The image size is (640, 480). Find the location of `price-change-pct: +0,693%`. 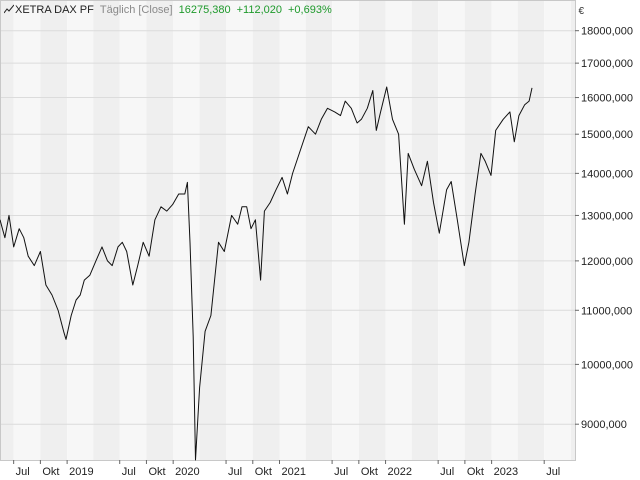

price-change-pct: +0,693% is located at coordinates (310, 10).